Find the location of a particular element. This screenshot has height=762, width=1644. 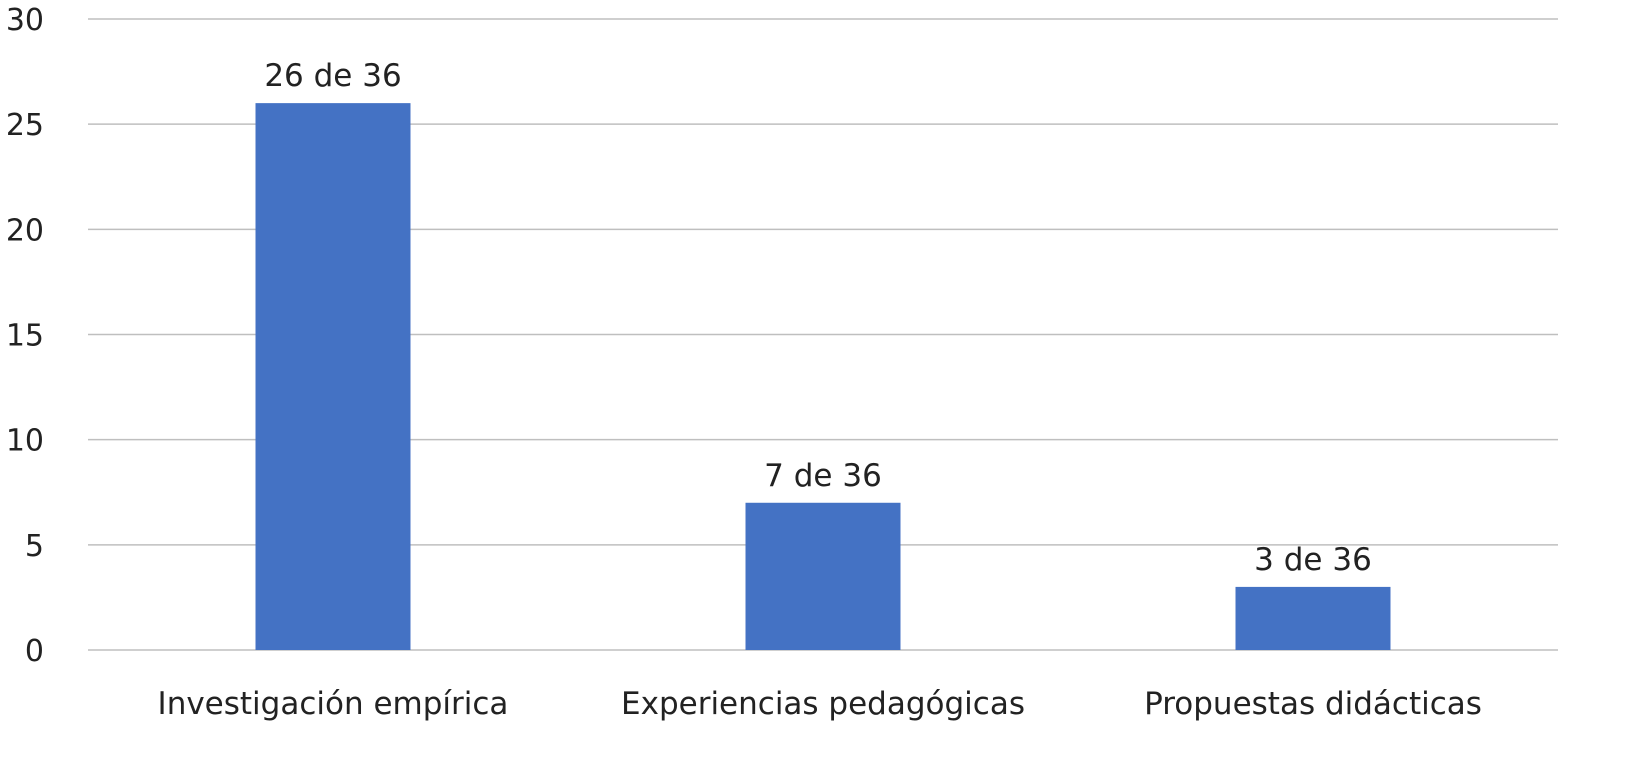

y-tick-label-5: 5 is located at coordinates (34, 546).